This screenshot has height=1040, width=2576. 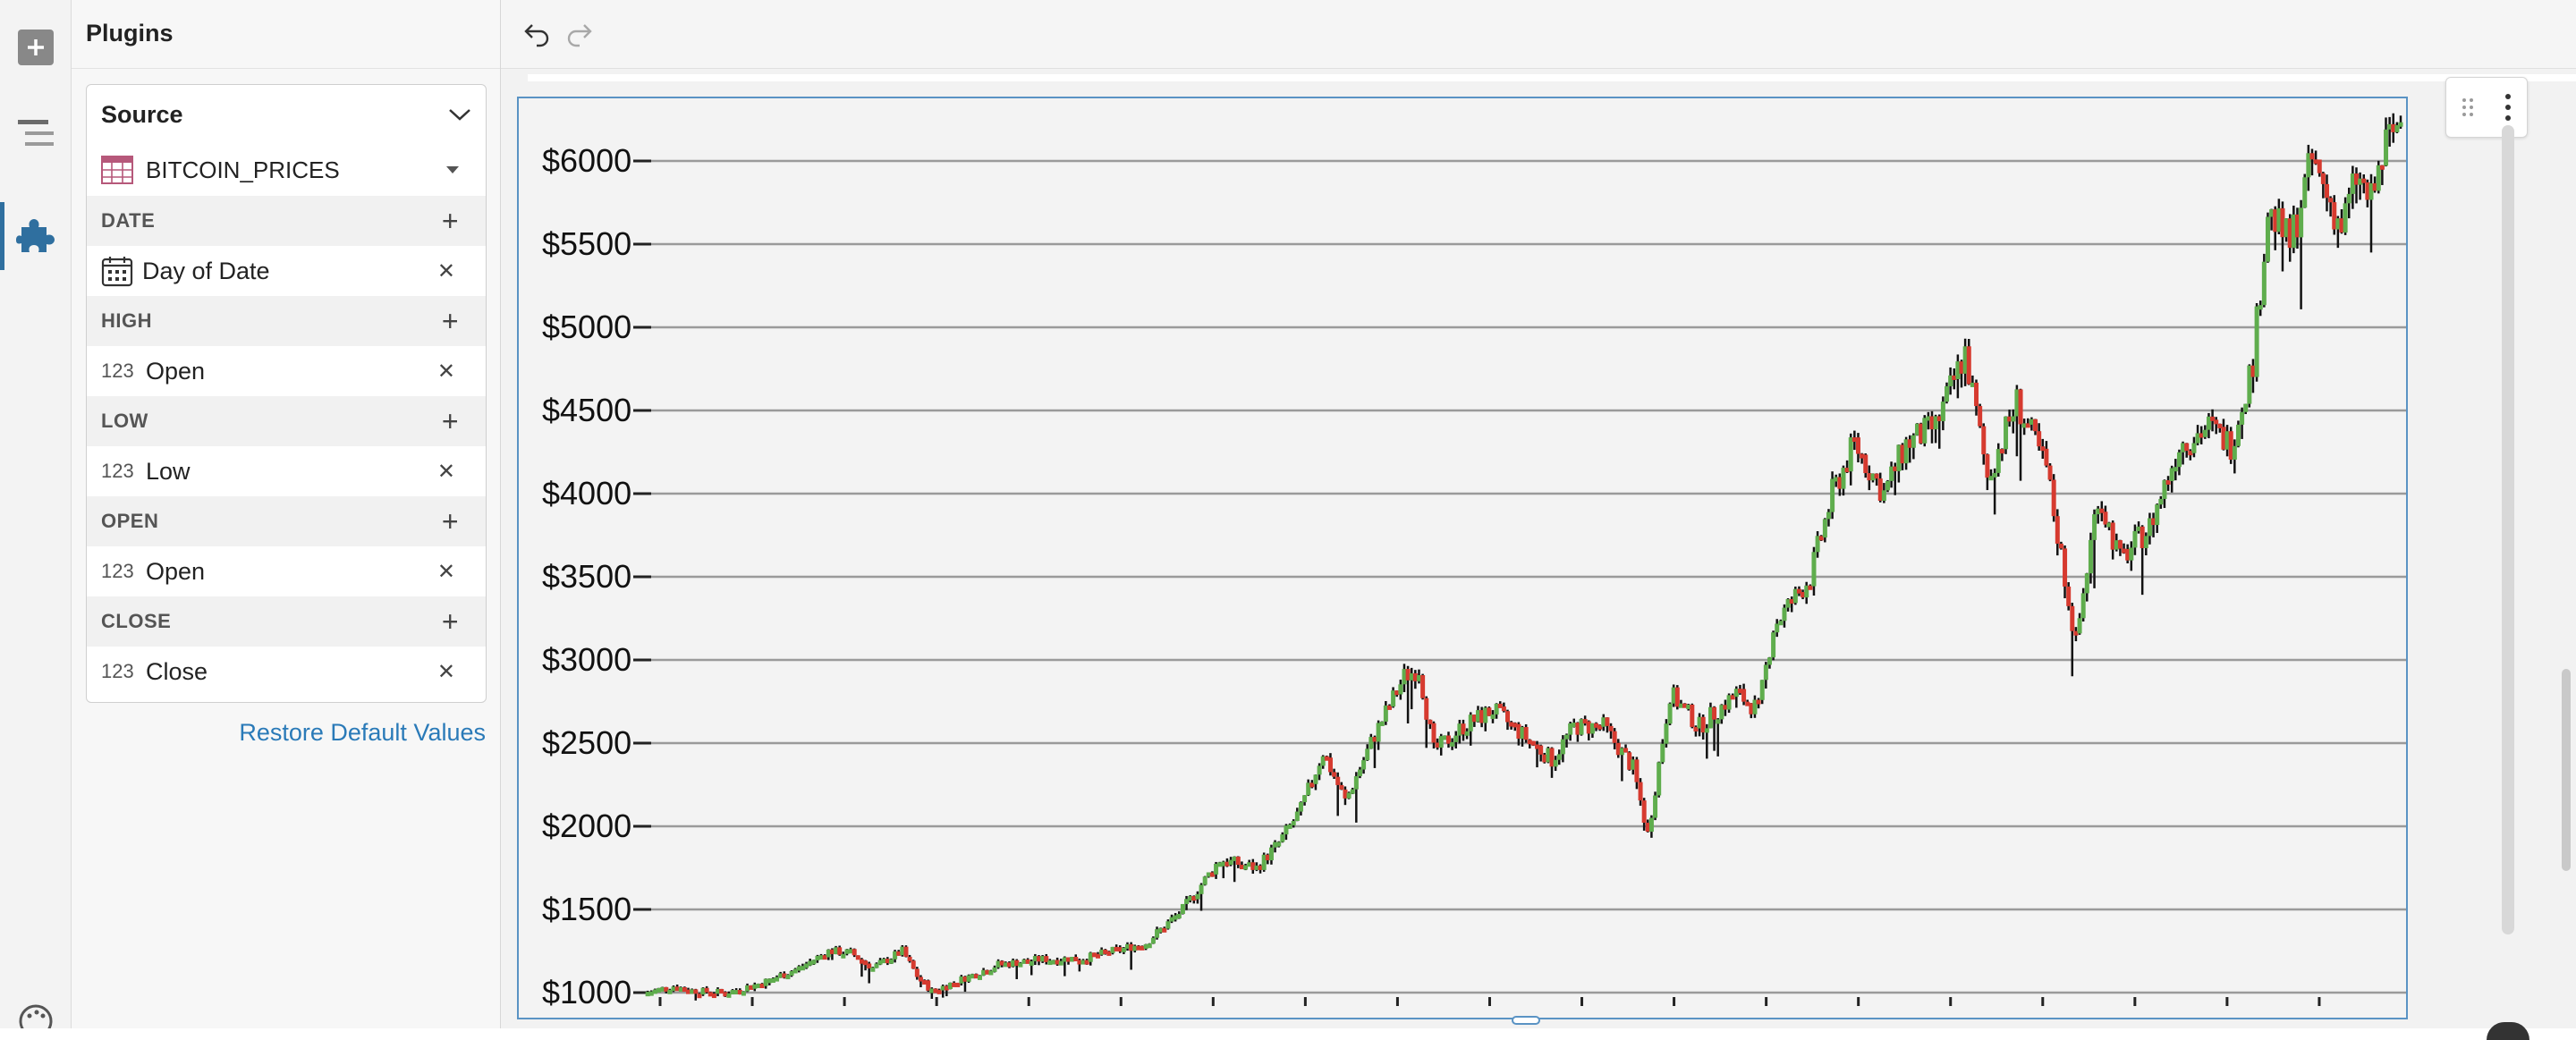 I want to click on more-options-icon, so click(x=2508, y=107).